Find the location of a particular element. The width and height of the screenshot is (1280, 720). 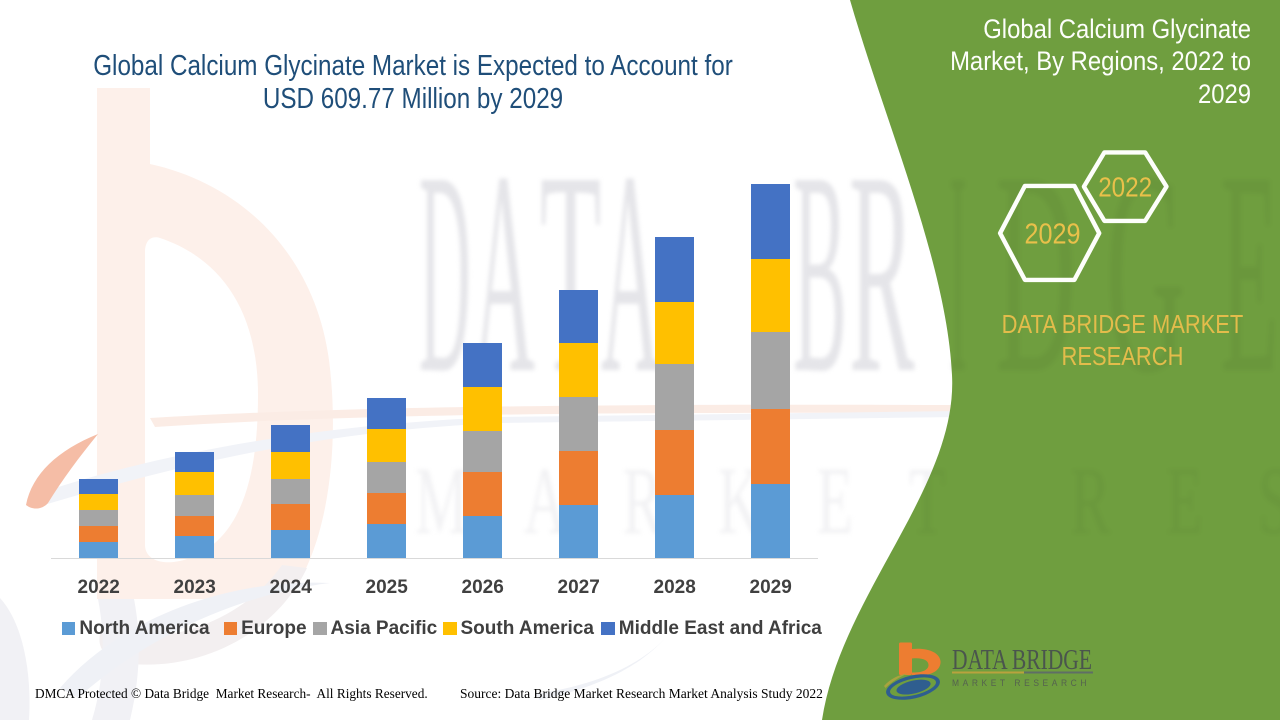

svg-text: 2022 is located at coordinates (1125, 187).